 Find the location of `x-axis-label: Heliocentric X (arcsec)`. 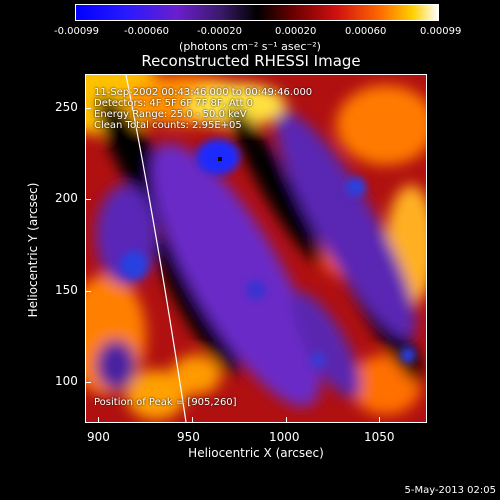

x-axis-label: Heliocentric X (arcsec) is located at coordinates (256, 453).